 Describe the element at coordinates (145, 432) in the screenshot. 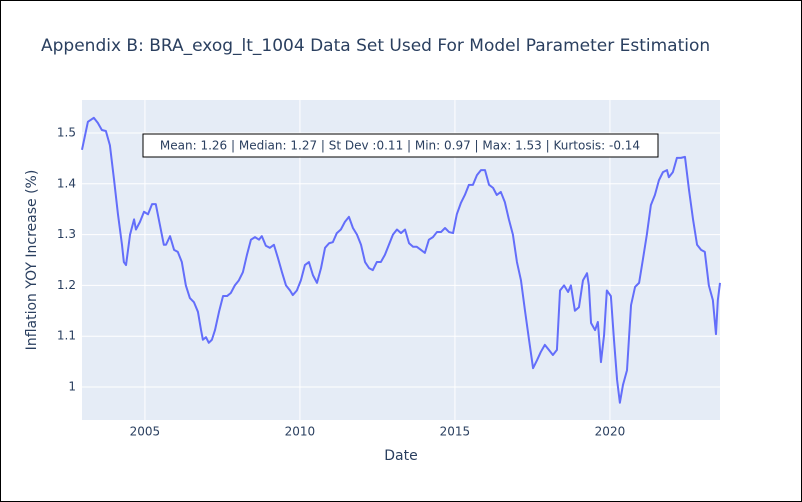

I see `x-tick-label: 2005` at that location.